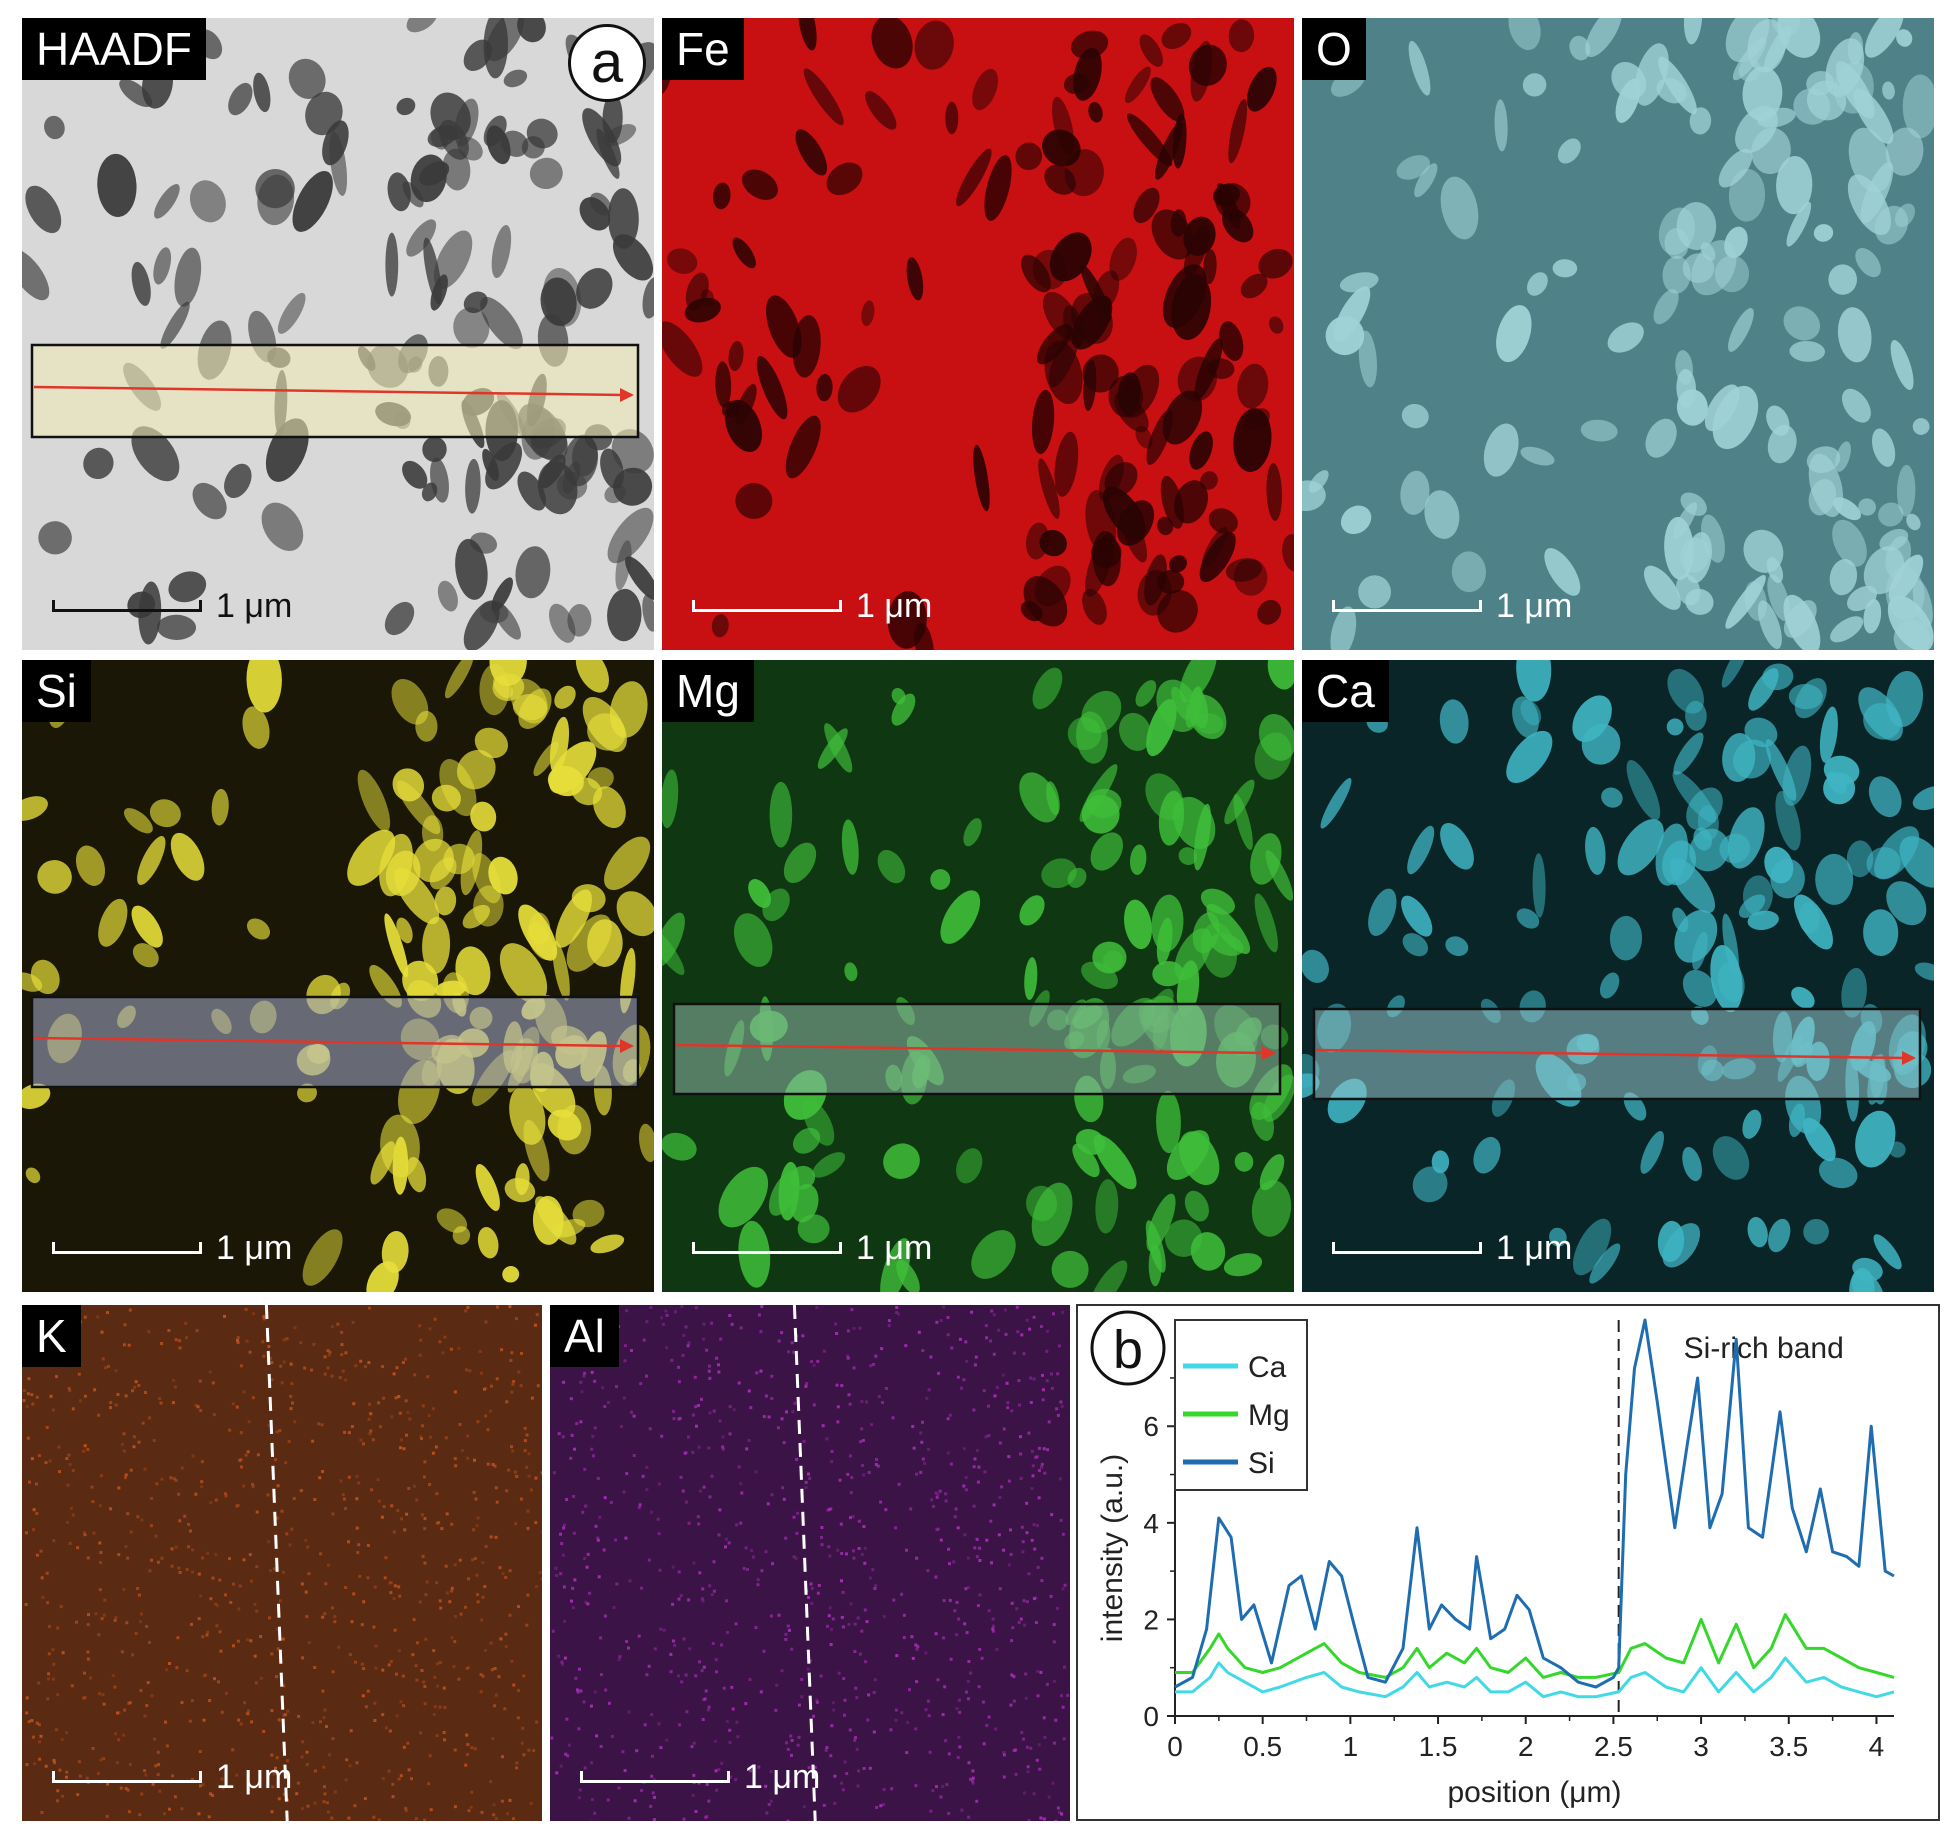  Describe the element at coordinates (1535, 1646) in the screenshot. I see `series-line-mg` at that location.